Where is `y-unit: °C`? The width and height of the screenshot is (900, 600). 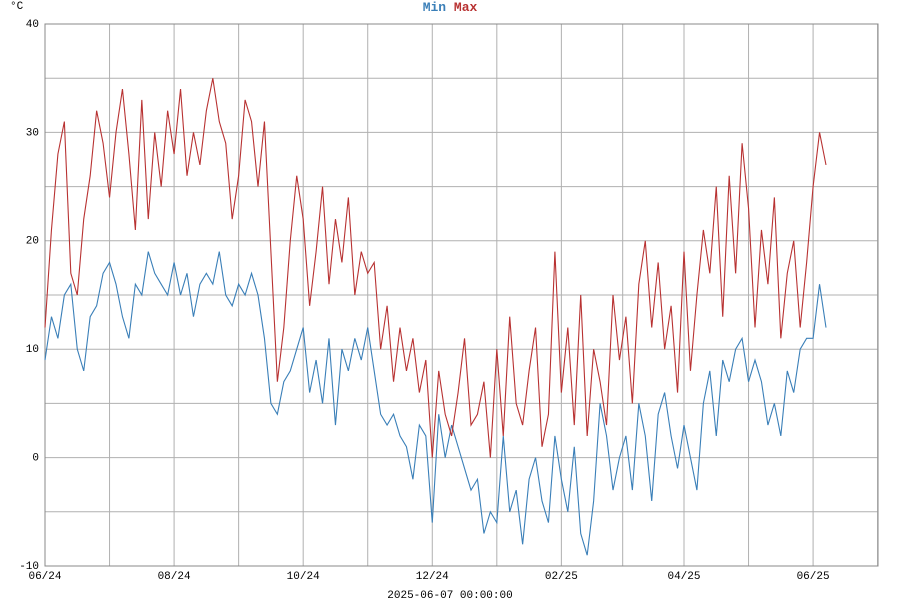
y-unit: °C is located at coordinates (17, 7).